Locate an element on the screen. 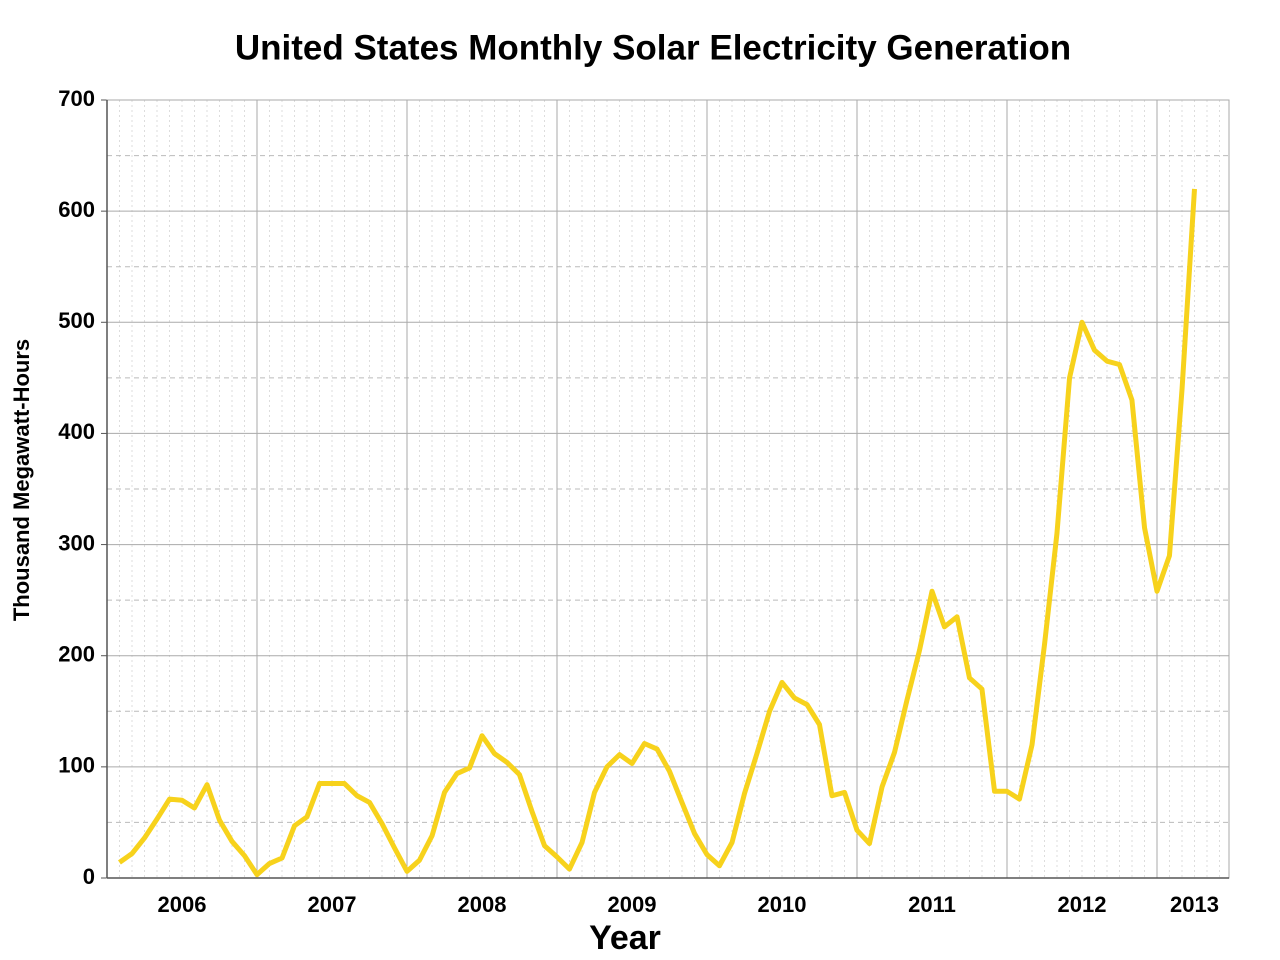 The width and height of the screenshot is (1280, 960). y-tick-label: 600 is located at coordinates (76, 209).